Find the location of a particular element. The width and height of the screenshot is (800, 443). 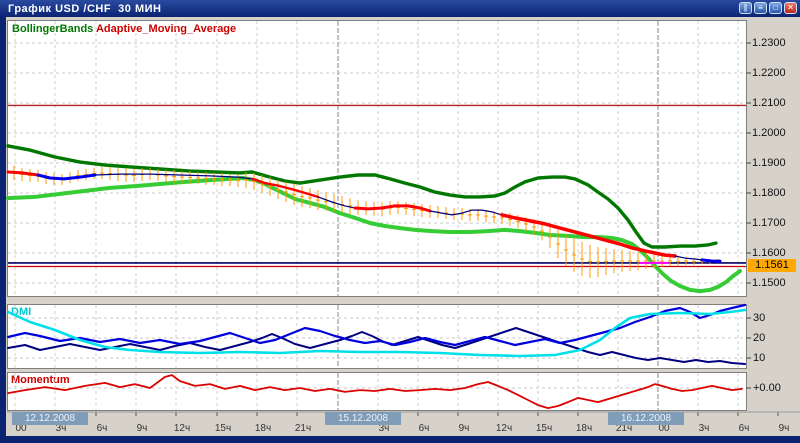

main-indicator-legend: BollingerBands Adaptive_Moving_Average is located at coordinates (124, 29).